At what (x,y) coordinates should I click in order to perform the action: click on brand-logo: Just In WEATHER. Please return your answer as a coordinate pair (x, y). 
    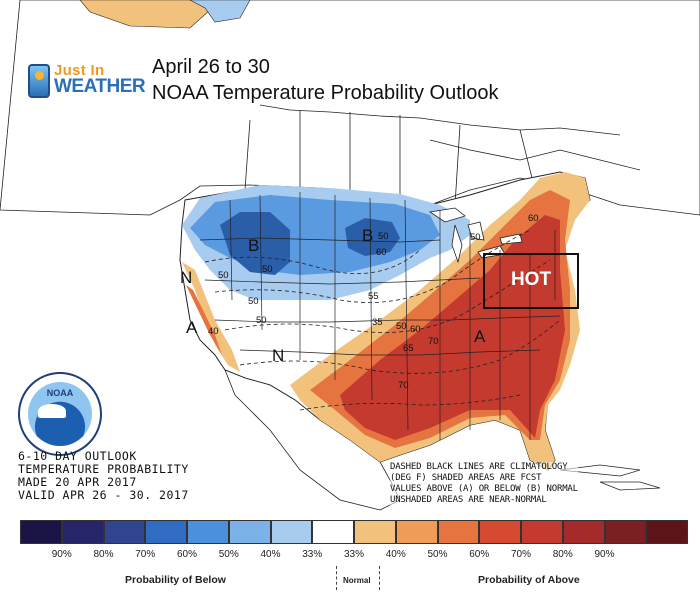
    Looking at the image, I should click on (88, 82).